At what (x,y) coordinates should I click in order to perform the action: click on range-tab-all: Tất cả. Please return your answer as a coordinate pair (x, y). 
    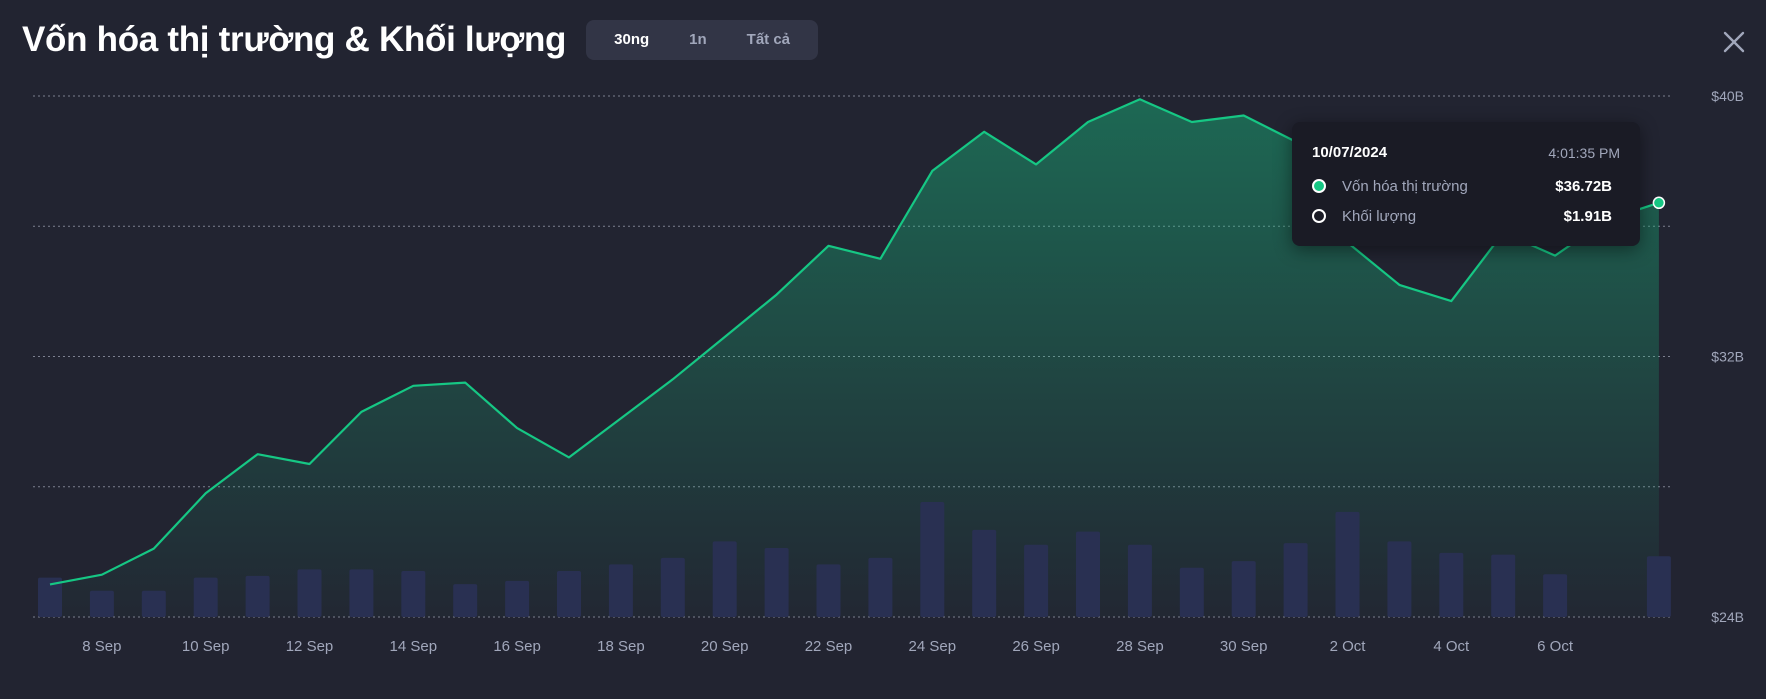
    Looking at the image, I should click on (768, 39).